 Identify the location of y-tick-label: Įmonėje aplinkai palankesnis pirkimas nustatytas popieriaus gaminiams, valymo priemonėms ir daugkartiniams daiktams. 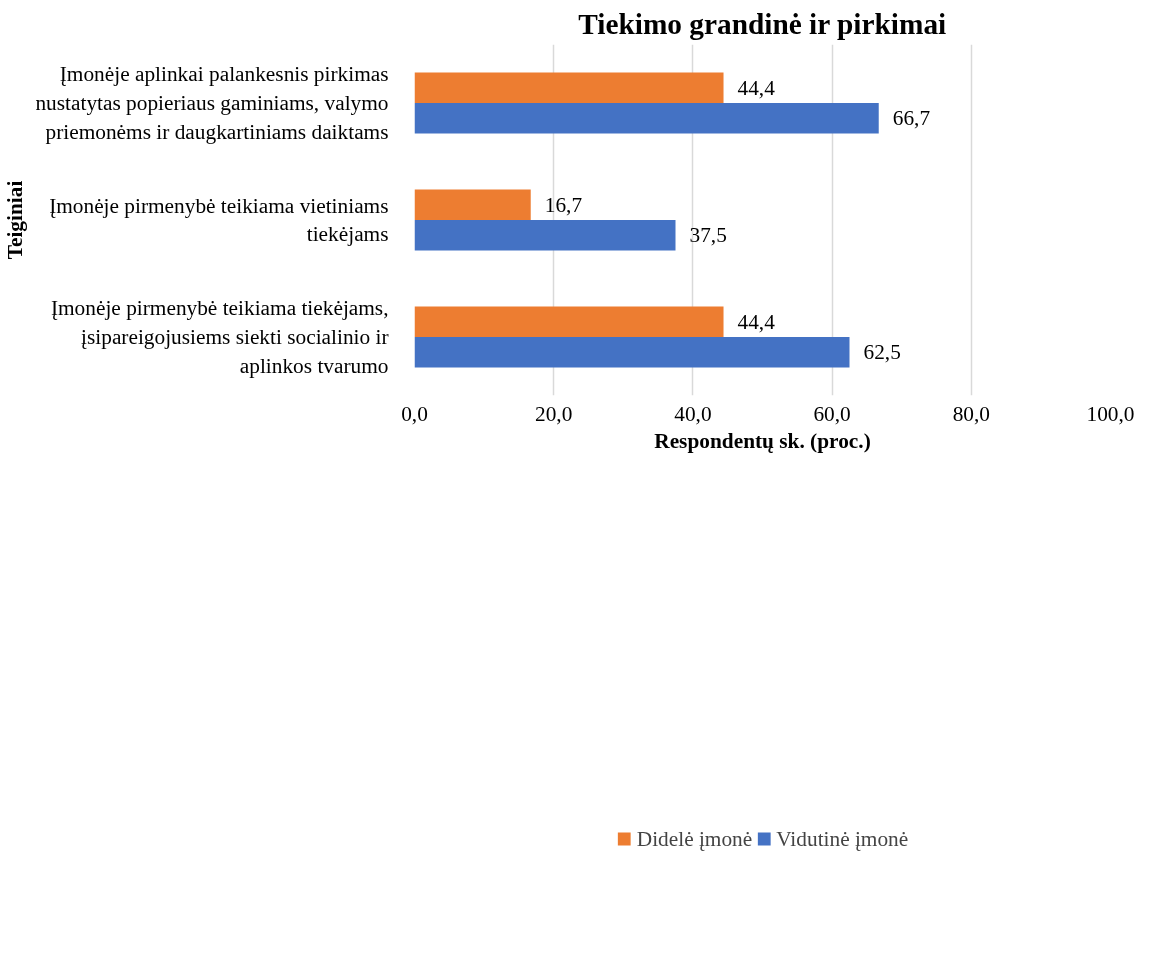
(212, 103).